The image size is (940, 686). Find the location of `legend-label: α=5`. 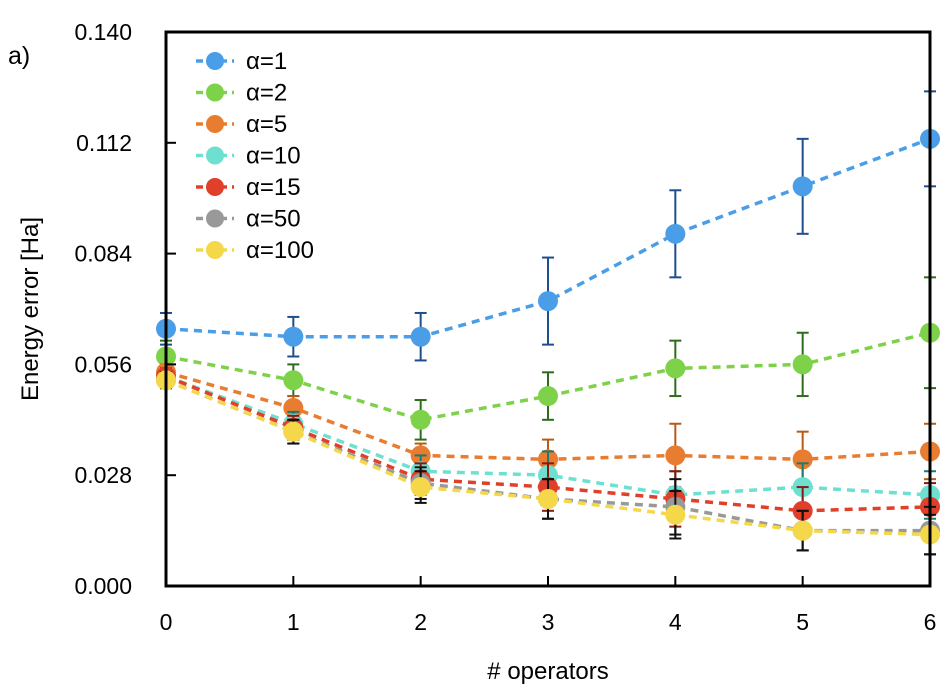

legend-label: α=5 is located at coordinates (266, 124).